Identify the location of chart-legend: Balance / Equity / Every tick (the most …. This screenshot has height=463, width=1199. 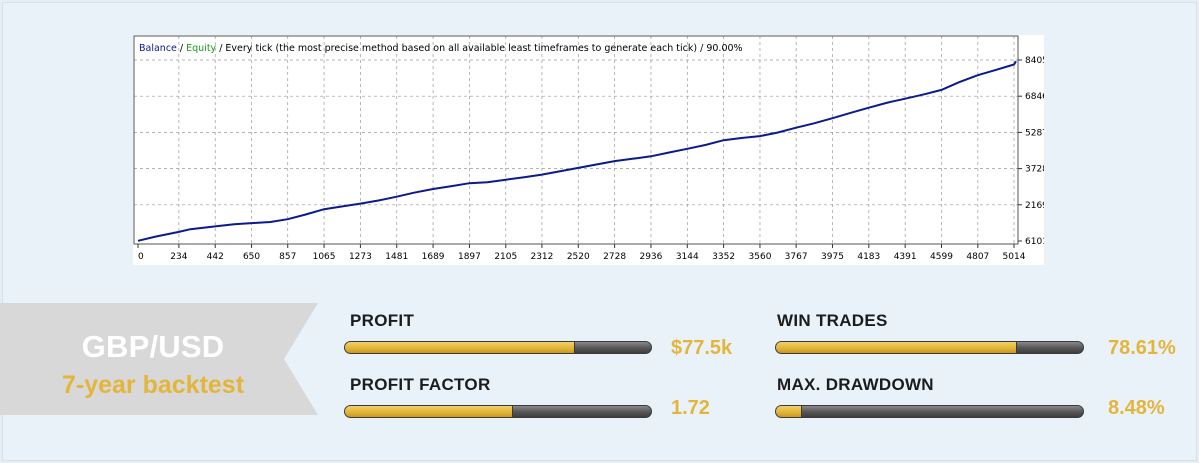
(441, 48).